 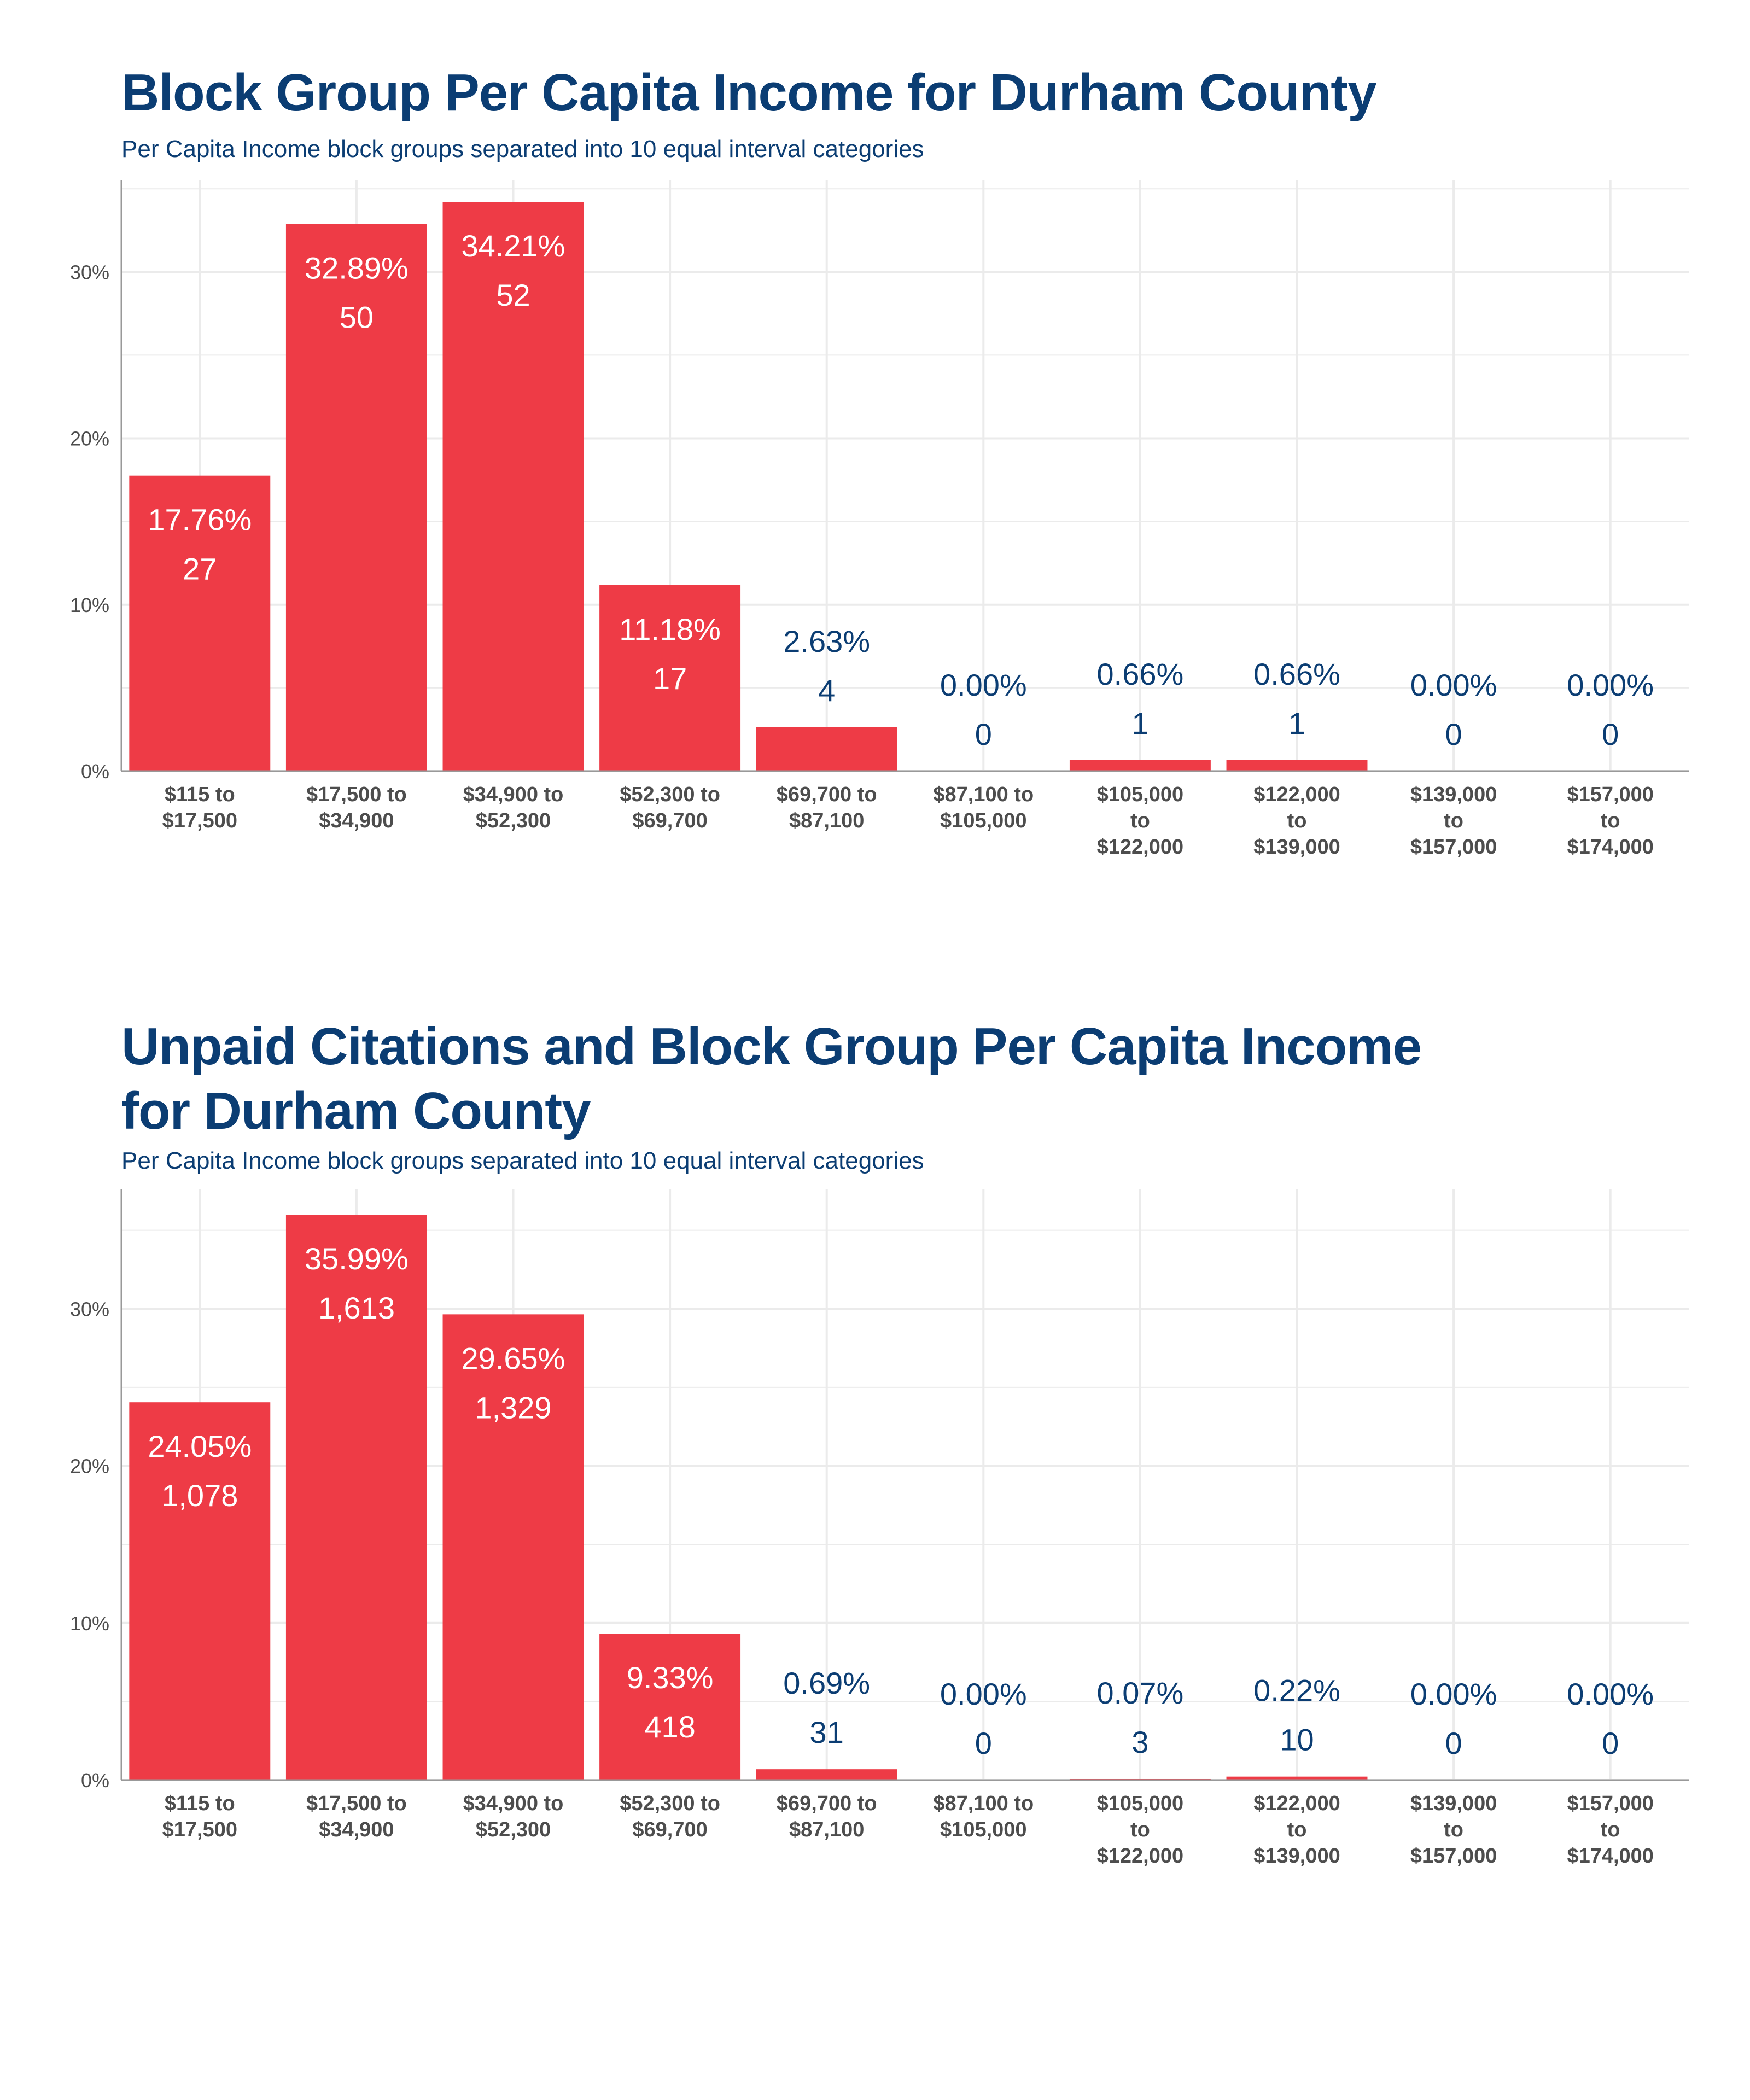 What do you see at coordinates (356, 1308) in the screenshot?
I see `bar-count-label: 1,613` at bounding box center [356, 1308].